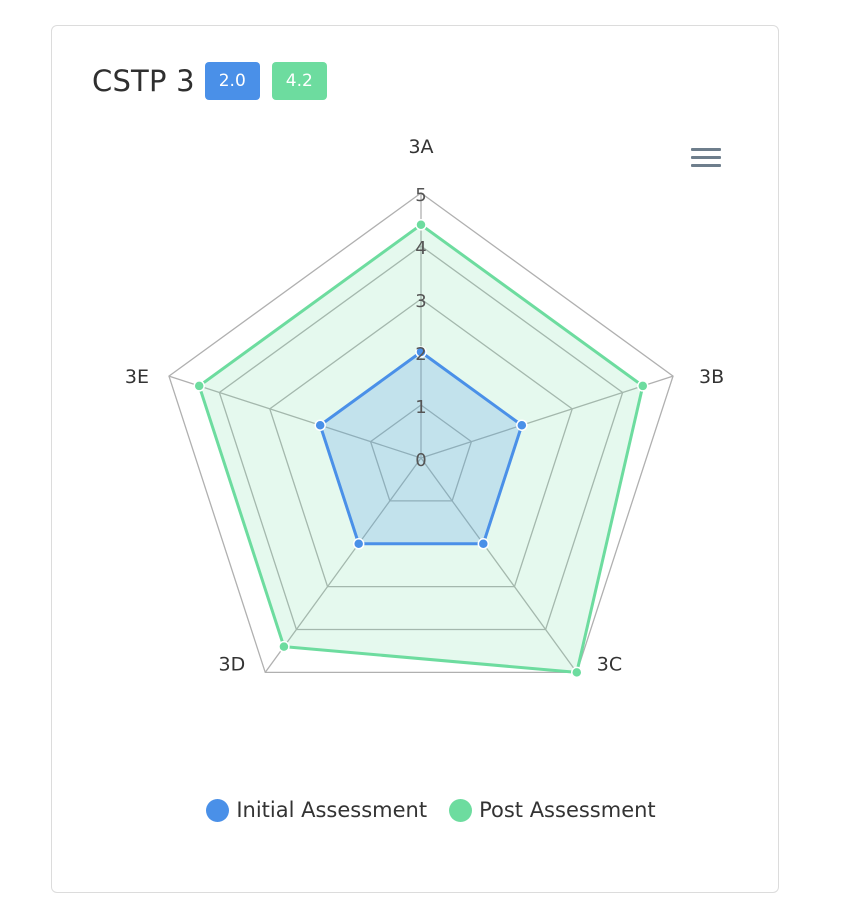  What do you see at coordinates (643, 386) in the screenshot?
I see `point-post-3b` at bounding box center [643, 386].